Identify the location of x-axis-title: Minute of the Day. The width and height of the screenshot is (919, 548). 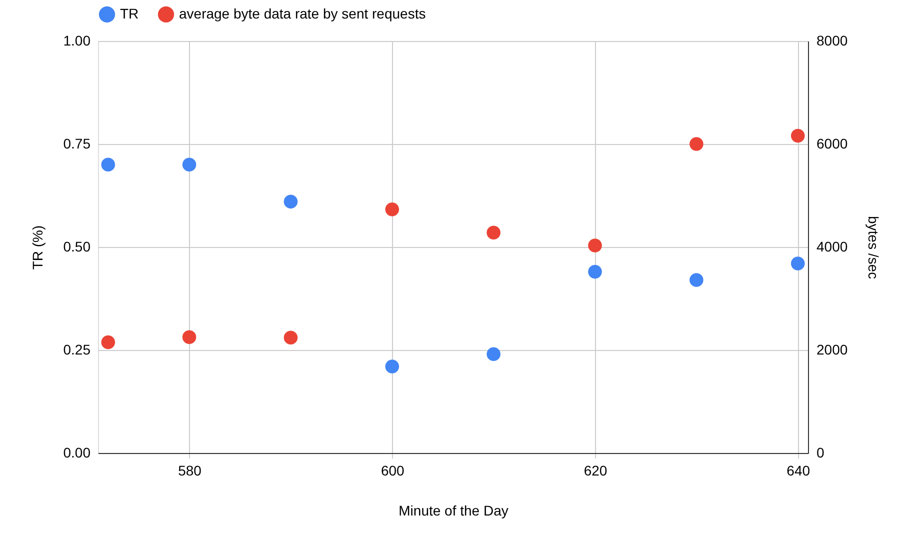
(453, 510).